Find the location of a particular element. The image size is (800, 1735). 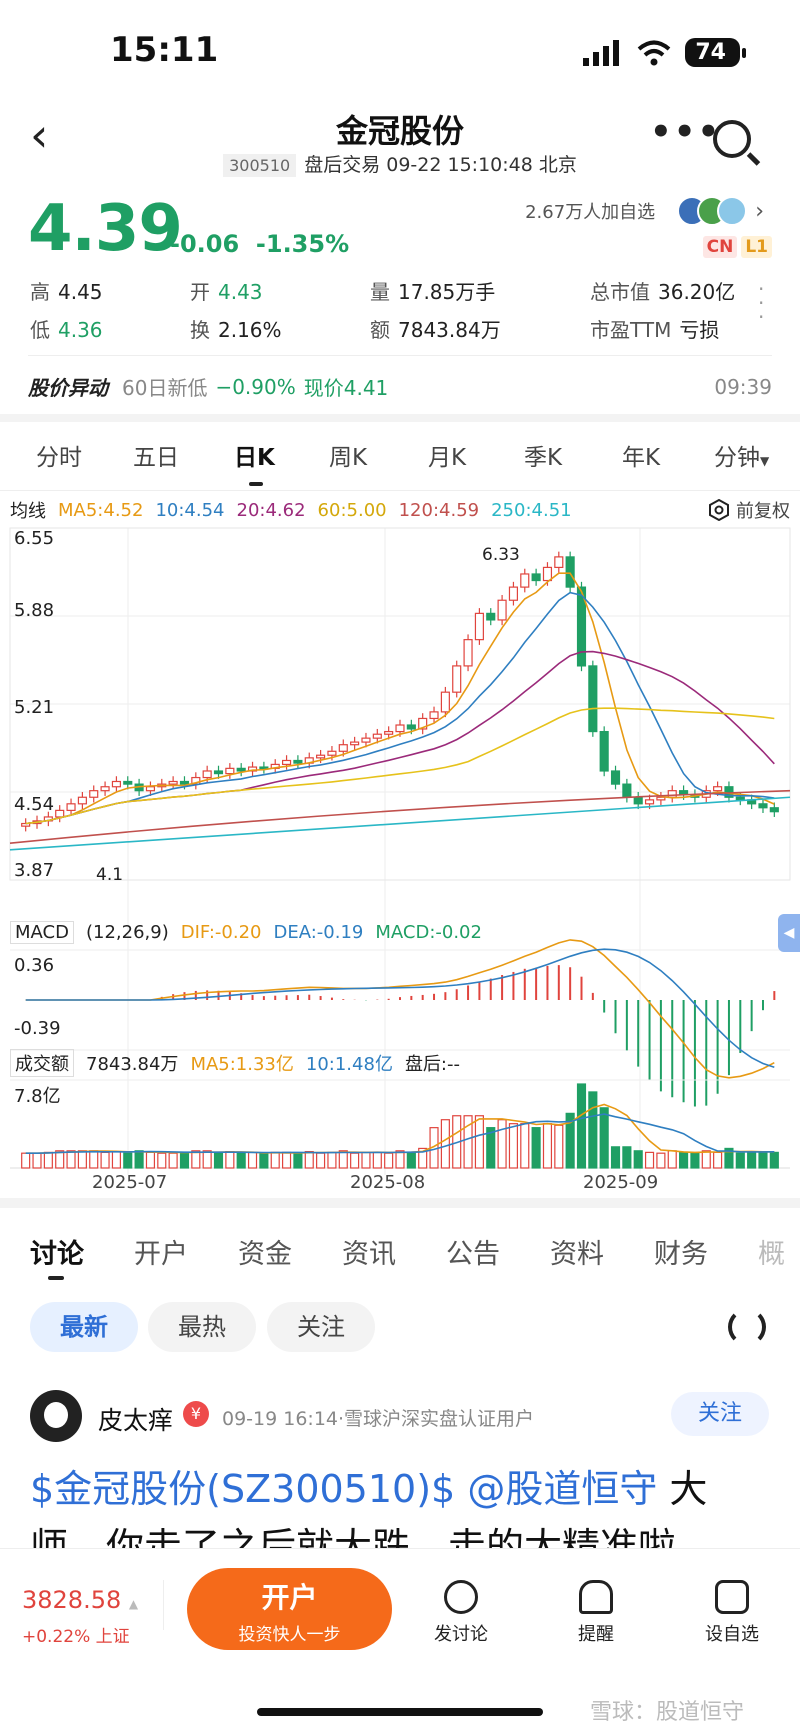

status-icons: 74 is located at coordinates (664, 52).